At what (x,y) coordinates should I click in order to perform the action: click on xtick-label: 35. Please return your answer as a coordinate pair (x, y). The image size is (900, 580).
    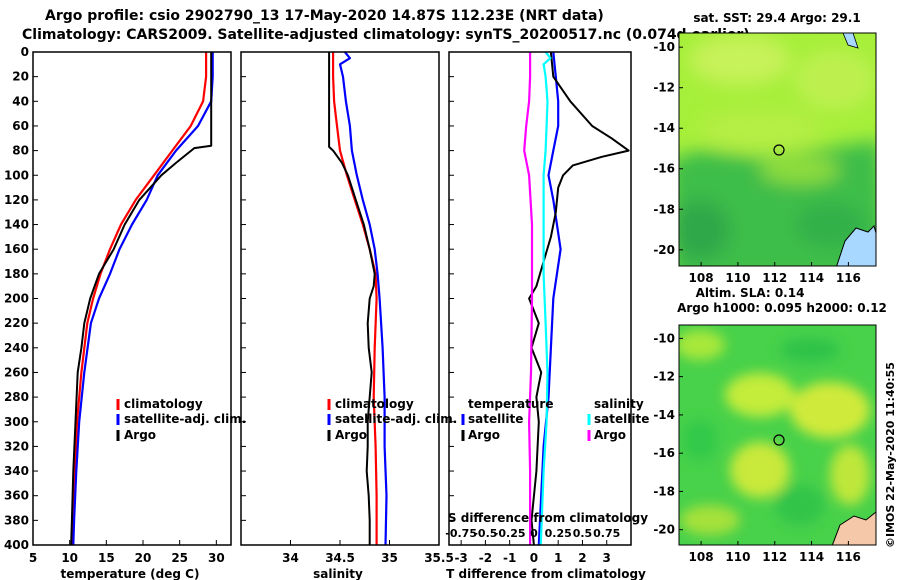
    Looking at the image, I should click on (389, 558).